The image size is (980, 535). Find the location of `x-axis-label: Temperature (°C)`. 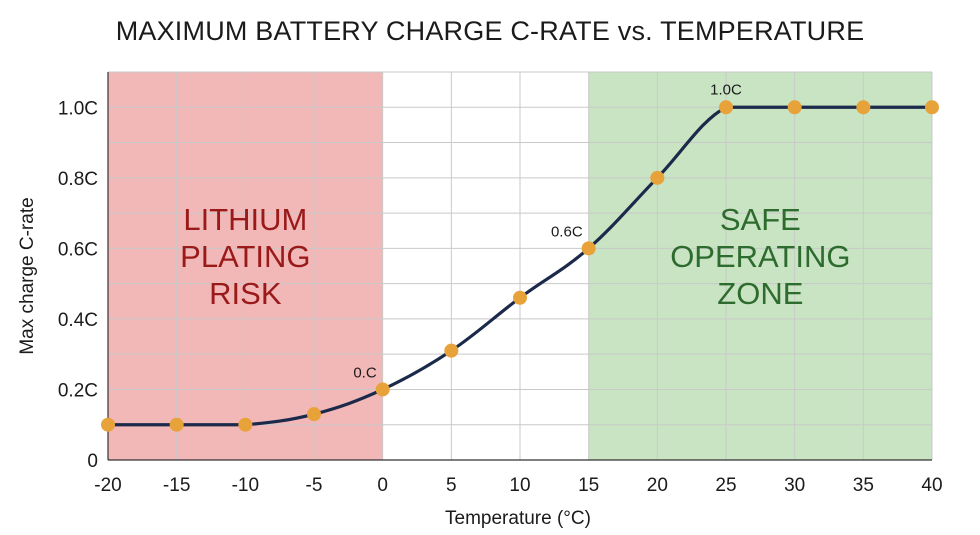

x-axis-label: Temperature (°C) is located at coordinates (518, 518).